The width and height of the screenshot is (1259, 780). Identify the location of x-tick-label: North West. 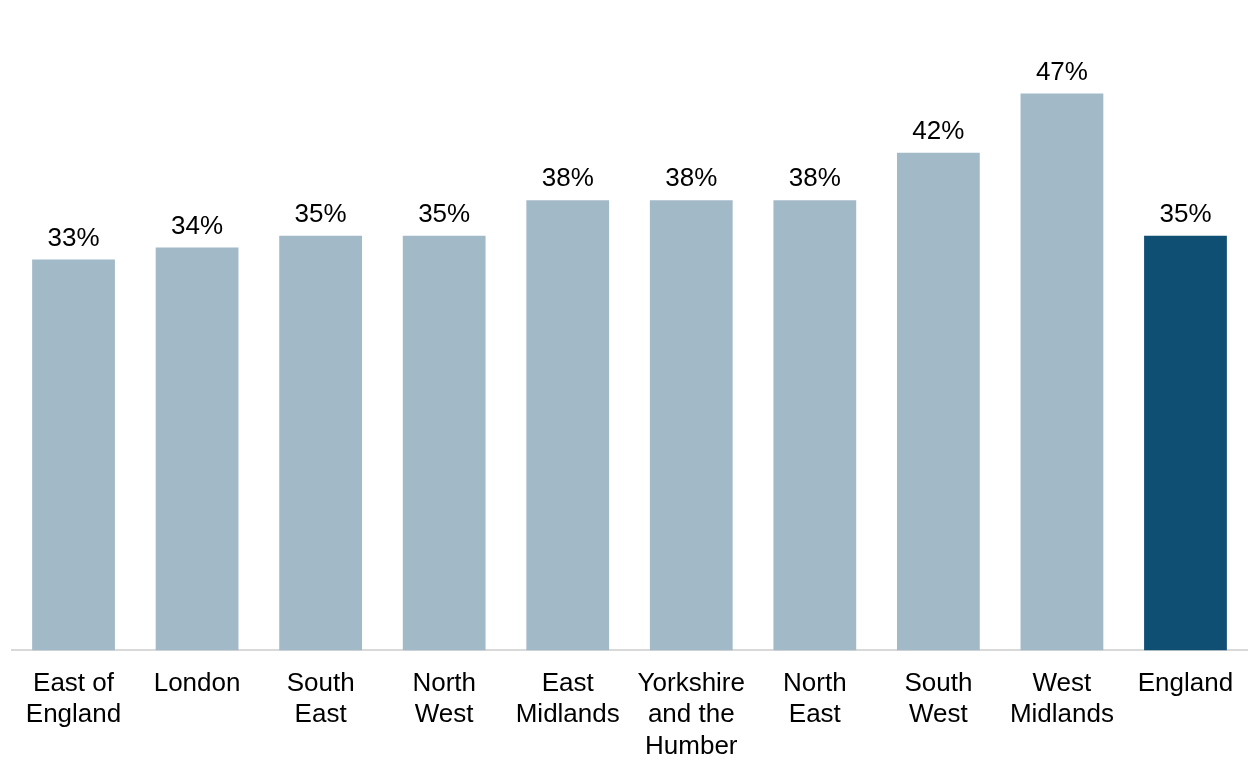
(444, 698).